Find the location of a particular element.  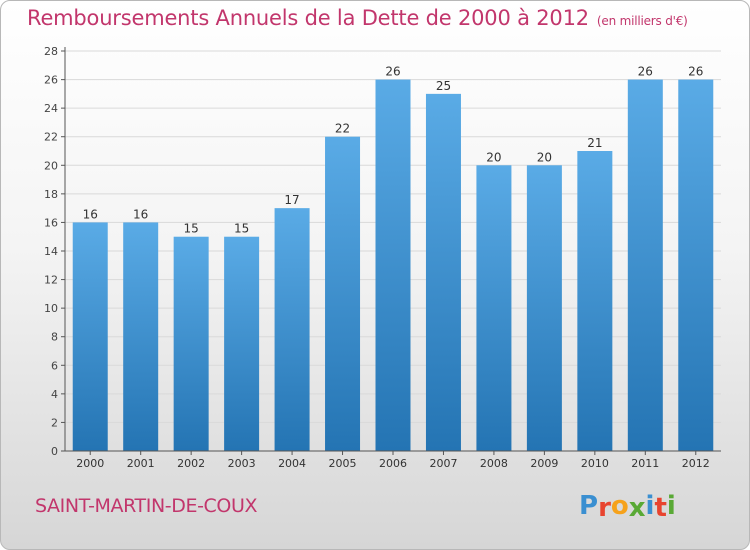

x-tick-label: 2009 is located at coordinates (544, 463).